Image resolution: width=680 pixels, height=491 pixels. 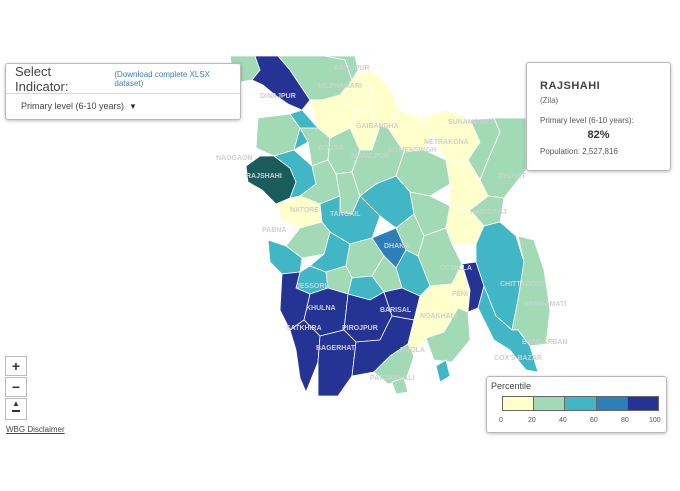 I want to click on zoom-in-button: +, so click(x=16, y=366).